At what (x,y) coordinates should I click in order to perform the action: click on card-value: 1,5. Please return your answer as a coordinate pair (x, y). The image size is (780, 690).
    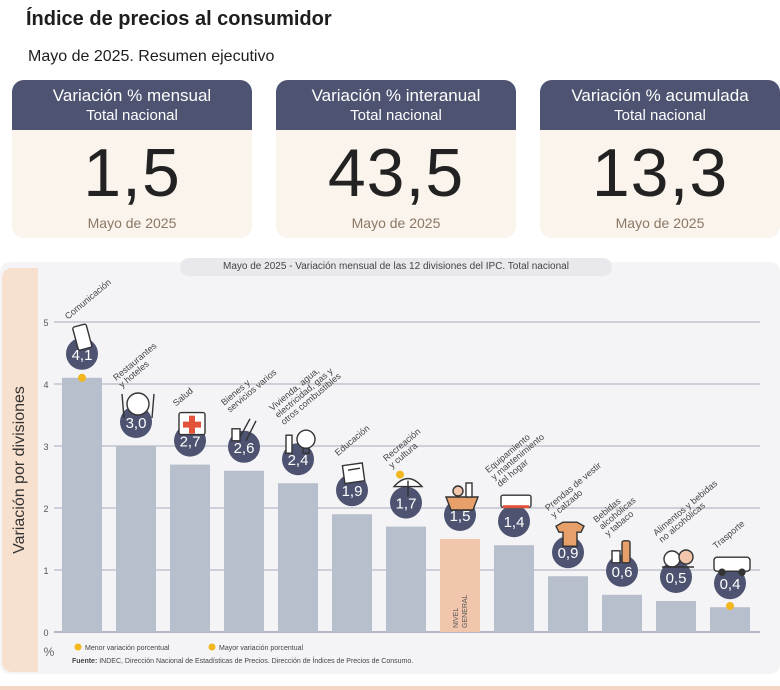
    Looking at the image, I should click on (132, 173).